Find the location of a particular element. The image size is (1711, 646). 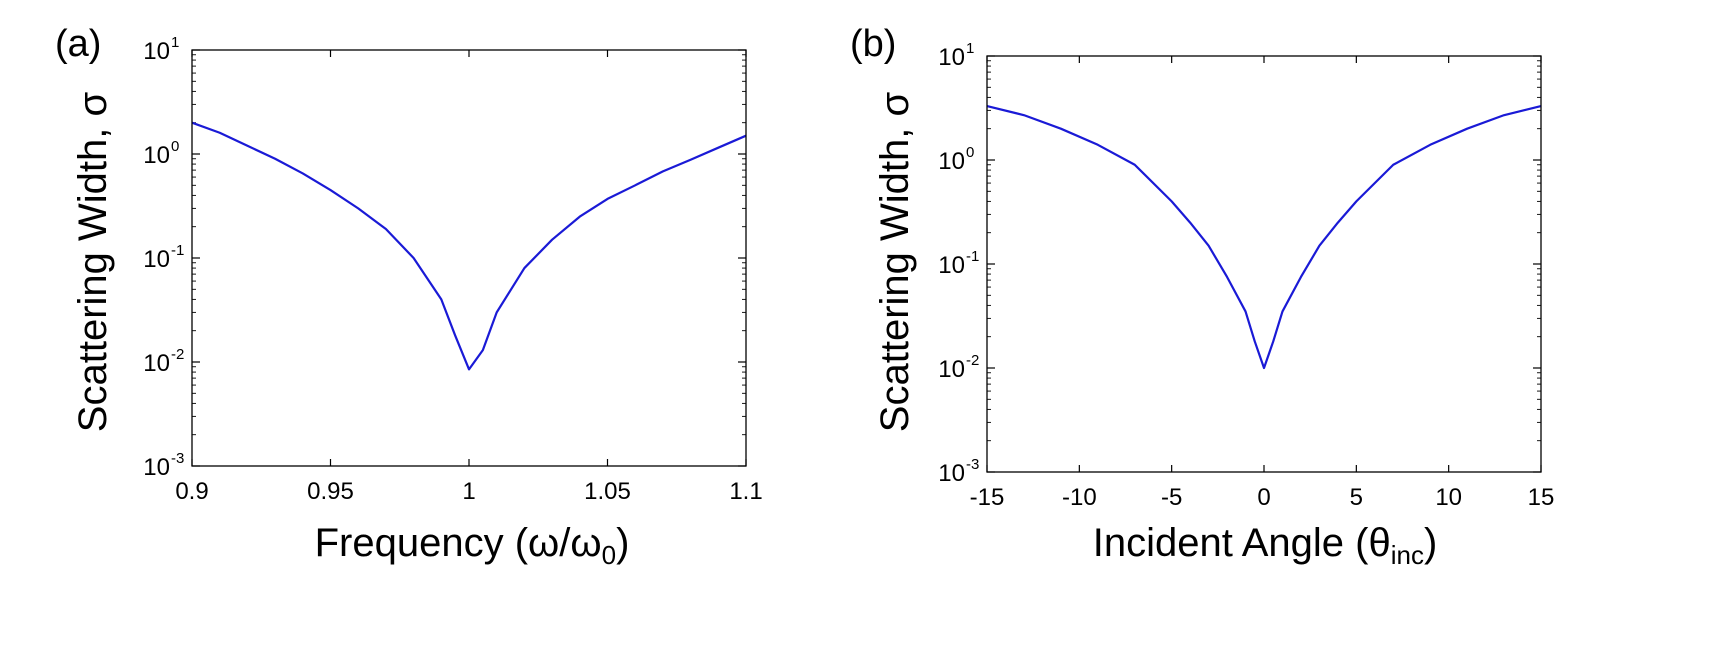

x-tick-label: 1.1 is located at coordinates (745, 491).